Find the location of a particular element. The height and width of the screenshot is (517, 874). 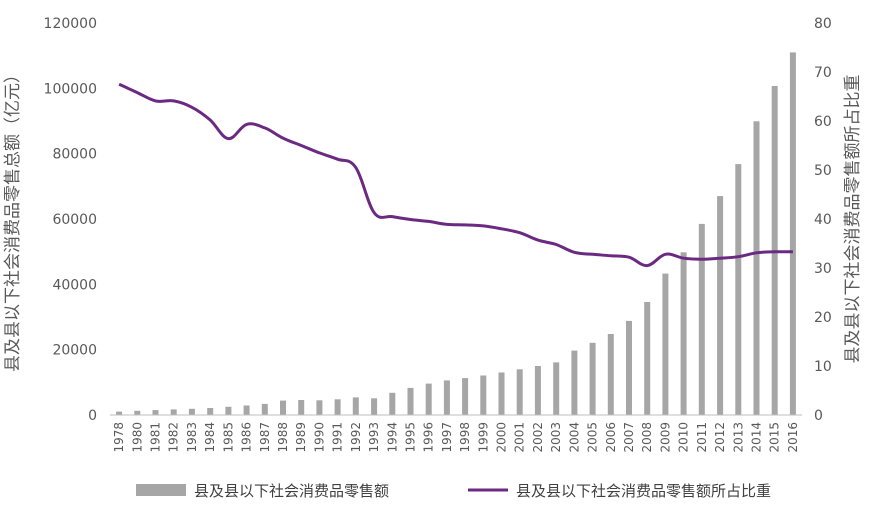

bar-2004 is located at coordinates (574, 382).